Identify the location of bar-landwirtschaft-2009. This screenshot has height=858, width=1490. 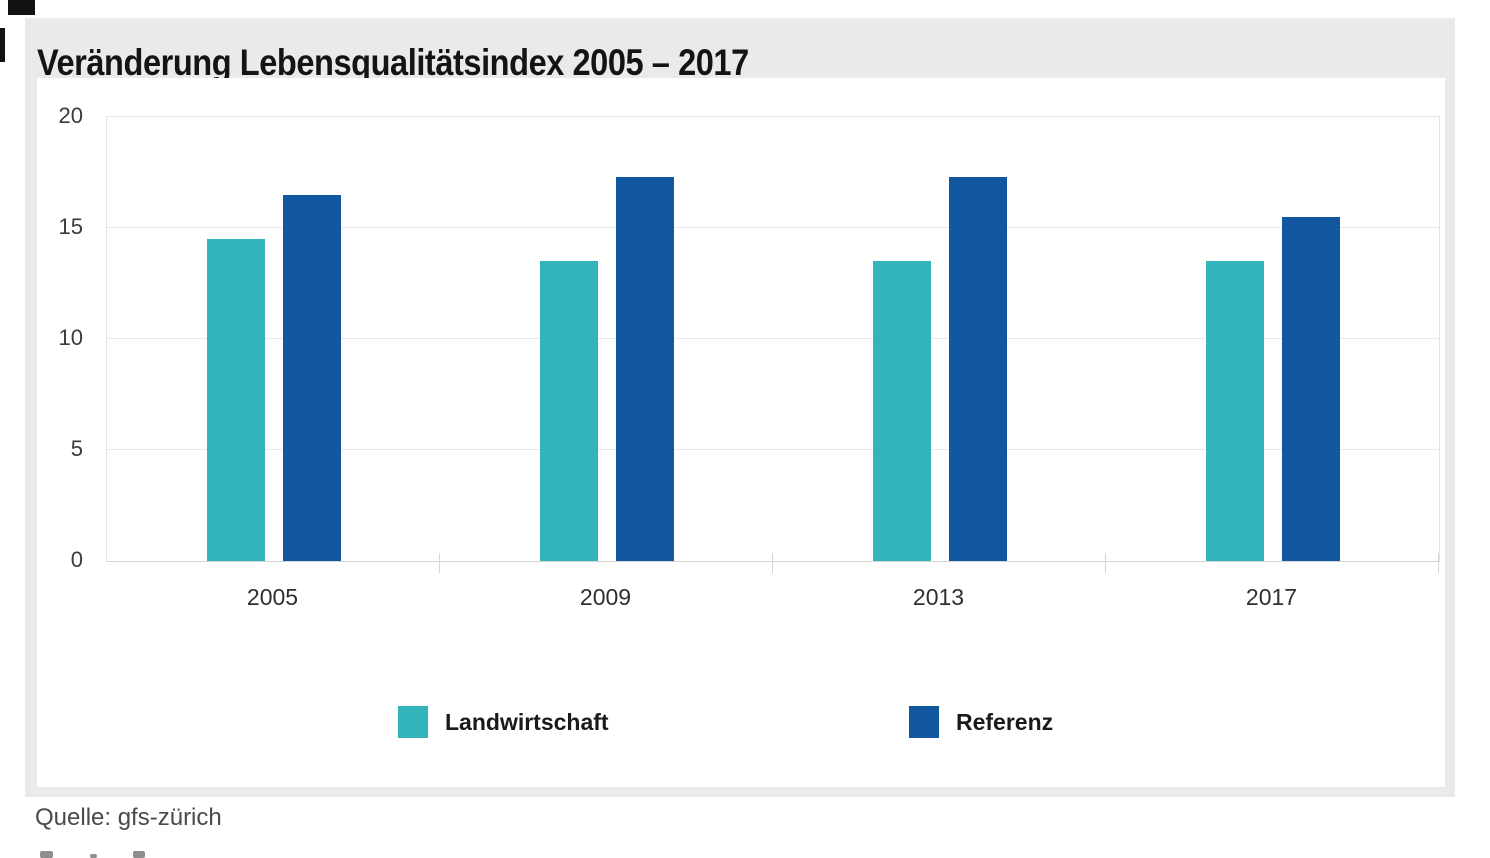
(568, 411).